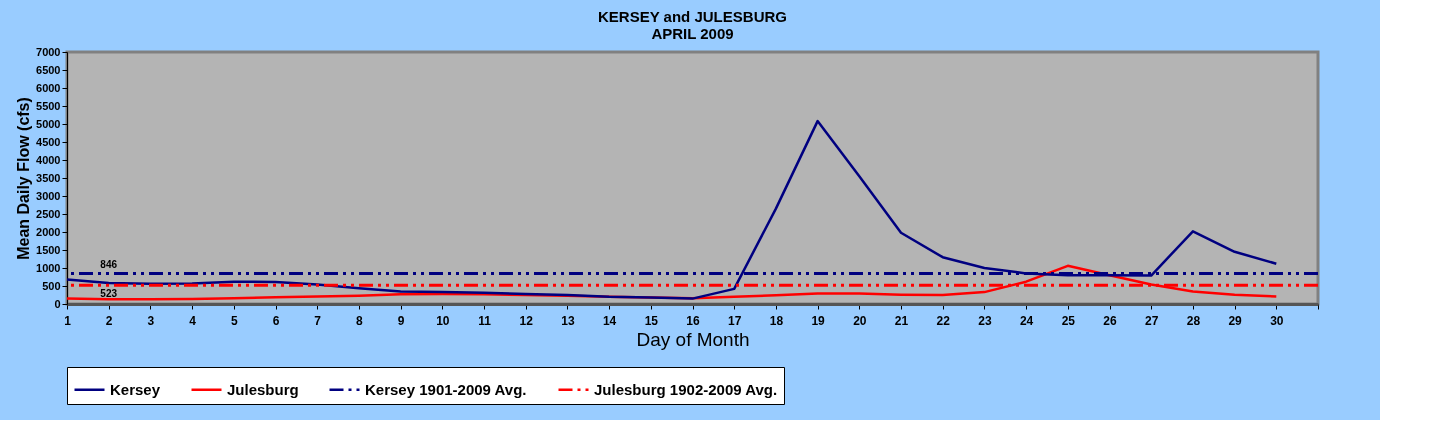 This screenshot has height=436, width=1441. What do you see at coordinates (135, 389) in the screenshot?
I see `legend-label: Kersey` at bounding box center [135, 389].